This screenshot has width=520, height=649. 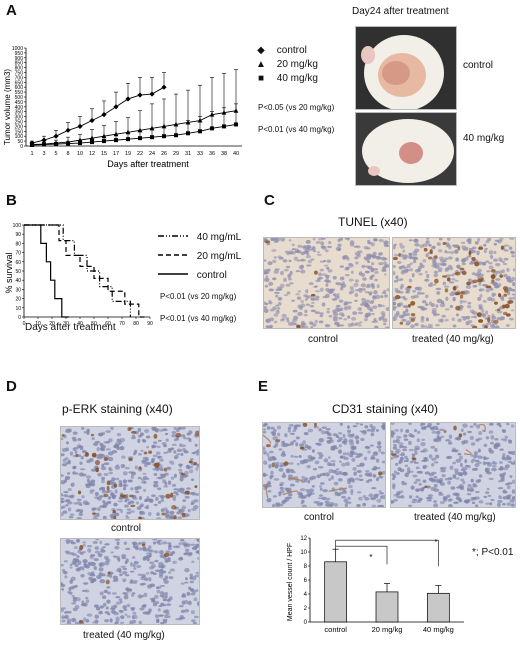 I want to click on x-tick-label: 40, so click(x=236, y=154).